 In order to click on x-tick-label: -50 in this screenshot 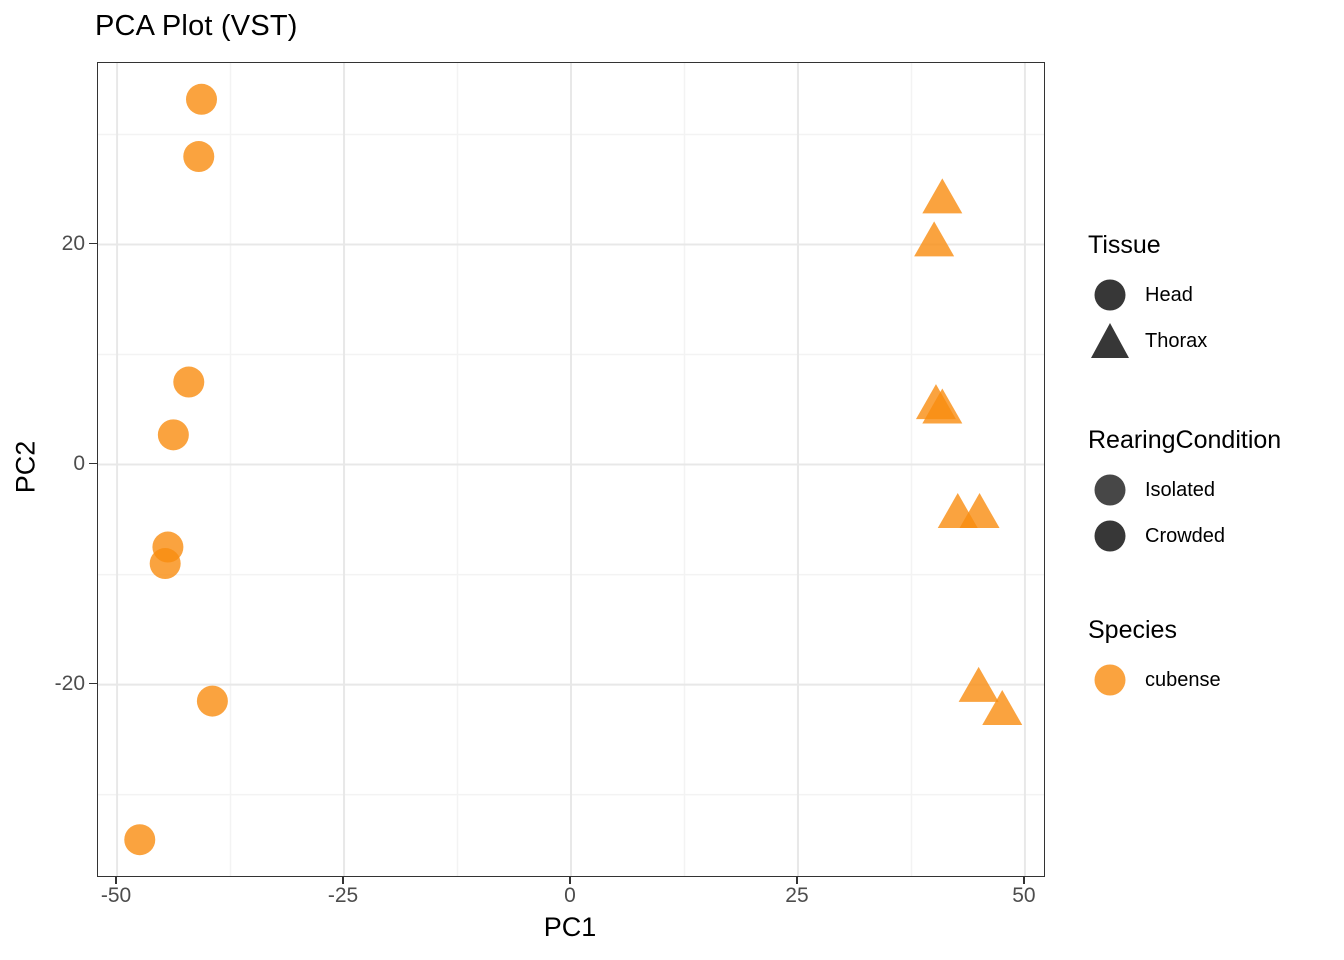, I will do `click(116, 895)`.